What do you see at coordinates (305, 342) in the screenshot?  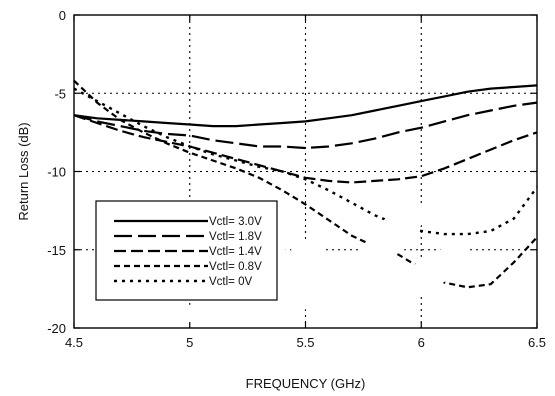 I see `x-tick-label: 5.5` at bounding box center [305, 342].